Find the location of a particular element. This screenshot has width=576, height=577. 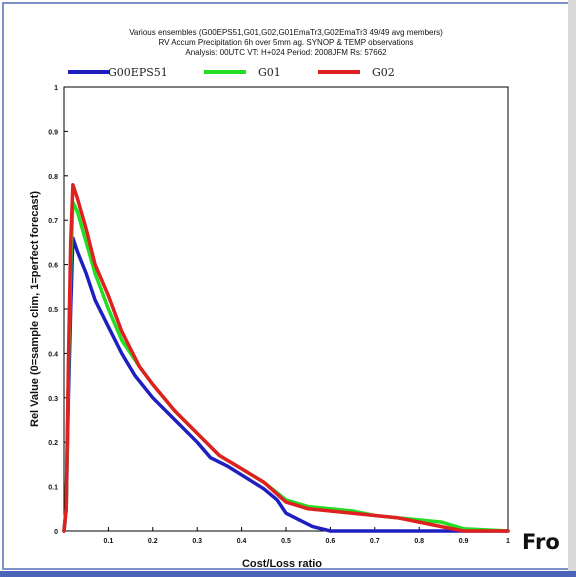

chart-legend: G00EPS51 G01 G02 is located at coordinates (231, 72).